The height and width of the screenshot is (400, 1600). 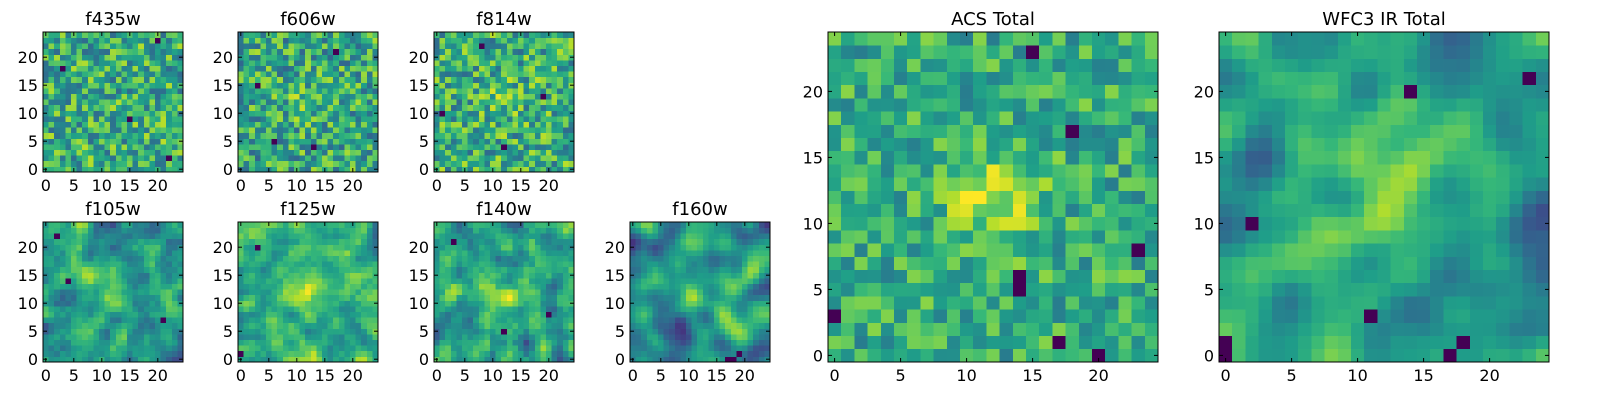 What do you see at coordinates (33, 141) in the screenshot?
I see `y-tick-label: 5` at bounding box center [33, 141].